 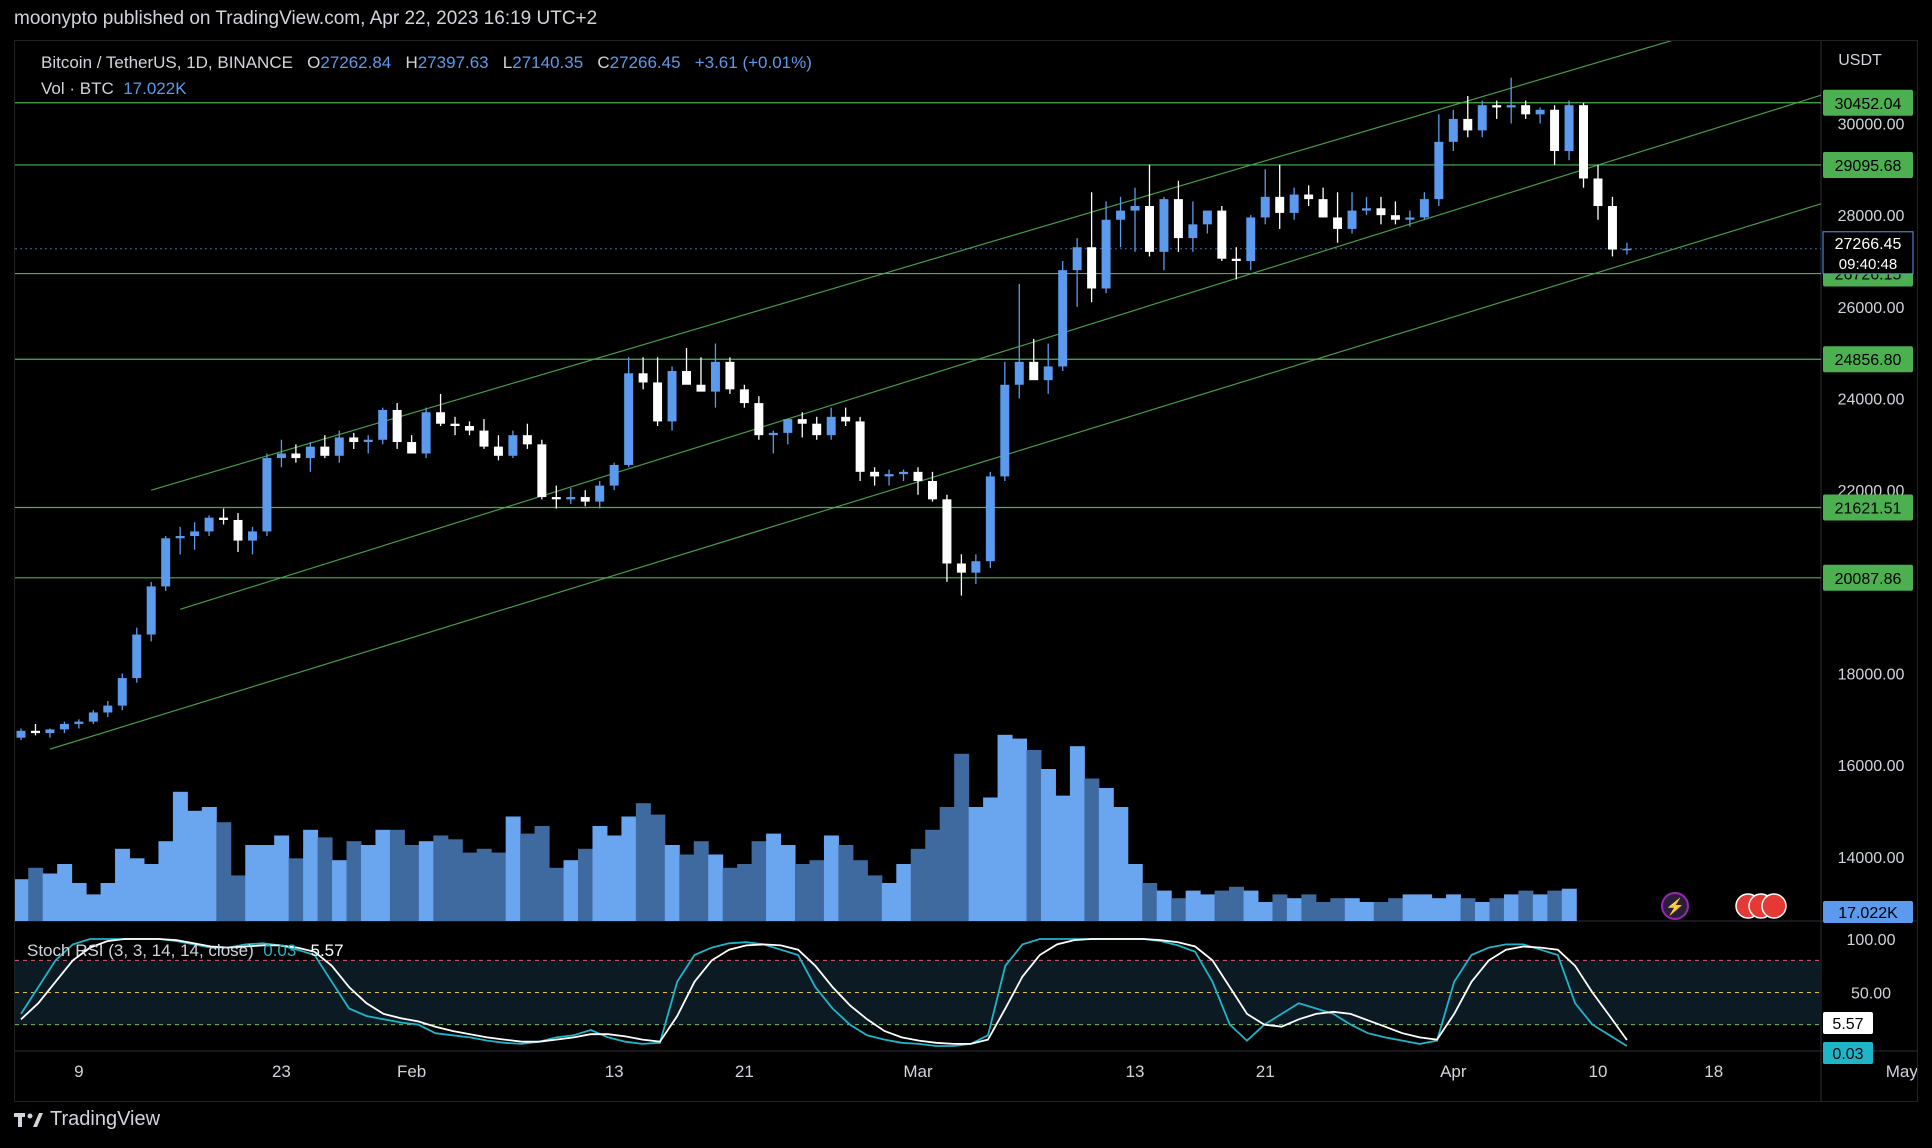 I want to click on stoch-k-axis-label: 0.03, so click(x=1847, y=1054).